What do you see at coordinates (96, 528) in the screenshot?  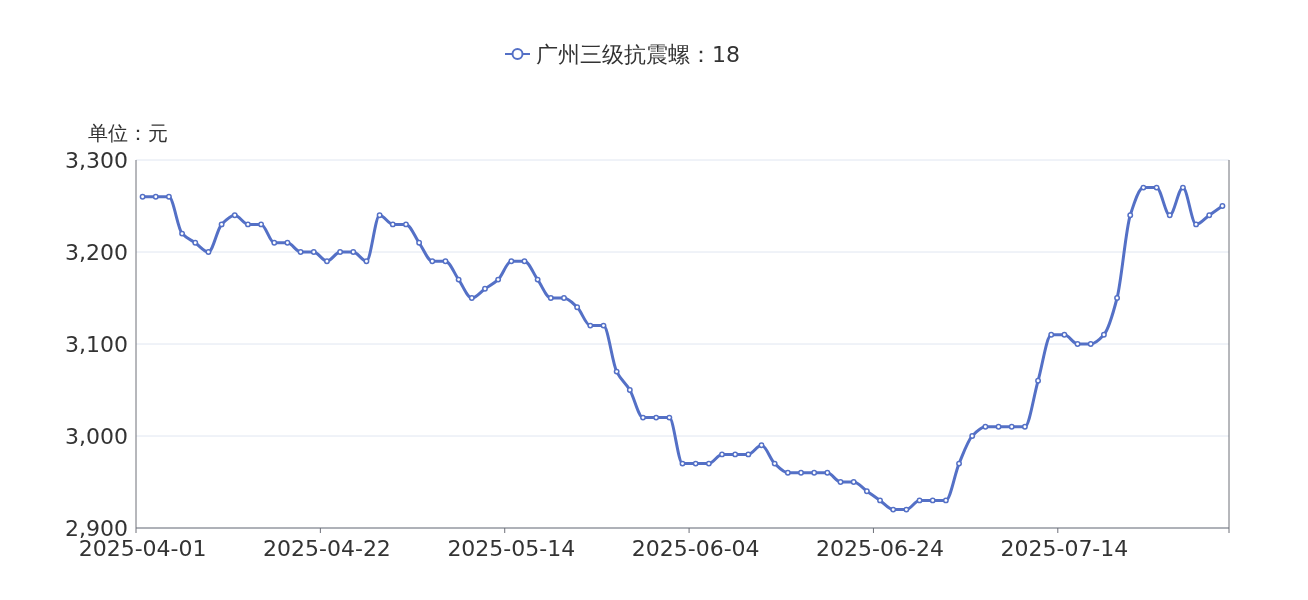 I see `y-tick-label: 2,900` at bounding box center [96, 528].